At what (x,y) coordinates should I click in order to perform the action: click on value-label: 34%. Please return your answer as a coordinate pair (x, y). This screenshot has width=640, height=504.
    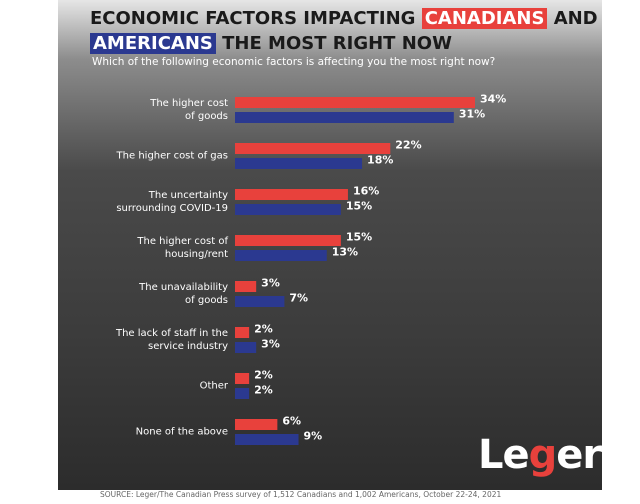
    Looking at the image, I should click on (493, 99).